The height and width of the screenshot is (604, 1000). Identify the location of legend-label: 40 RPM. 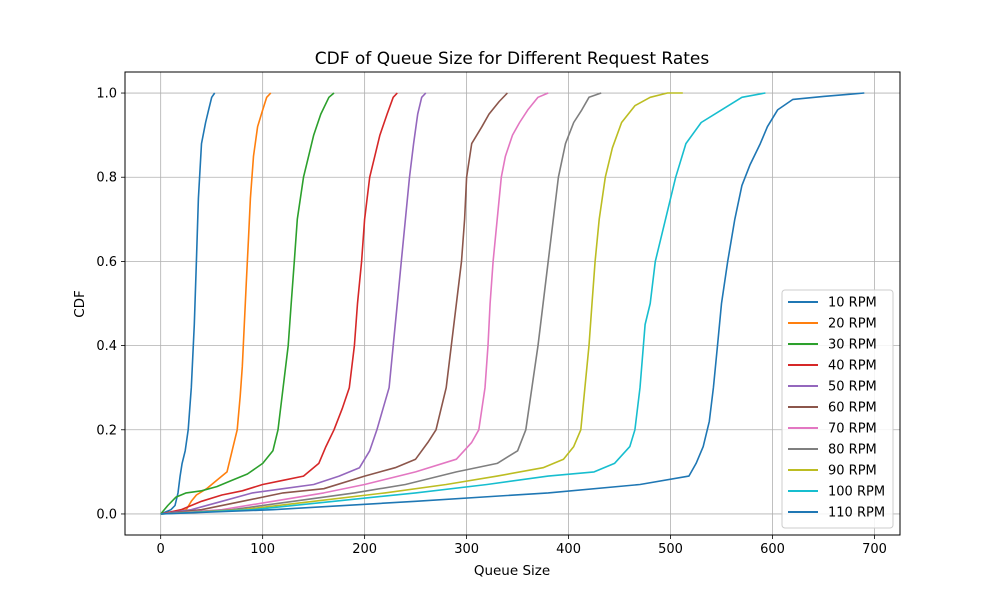
(852, 366).